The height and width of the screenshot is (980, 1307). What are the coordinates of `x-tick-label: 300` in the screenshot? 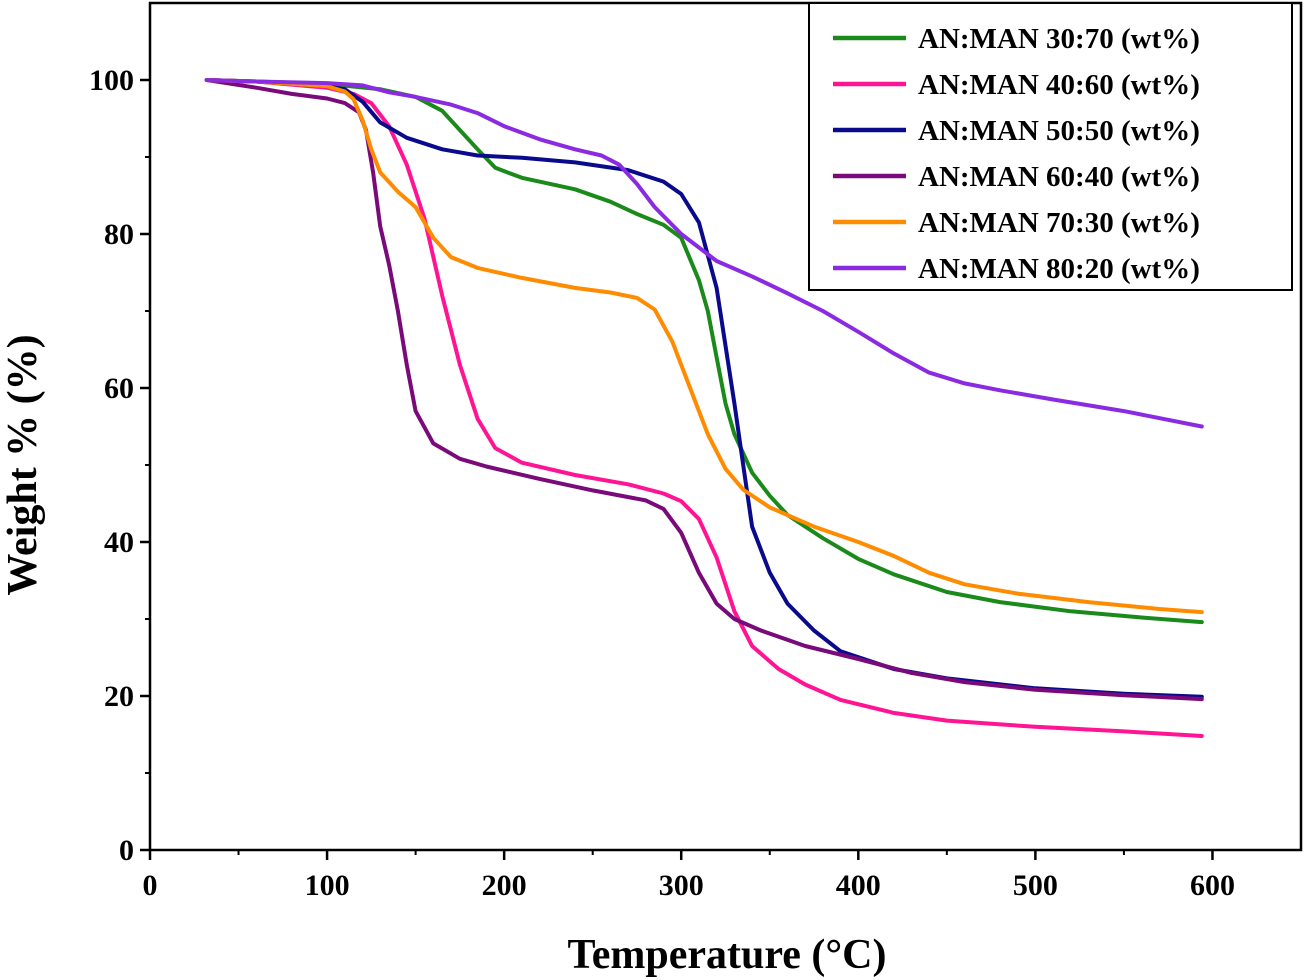 It's located at (681, 885).